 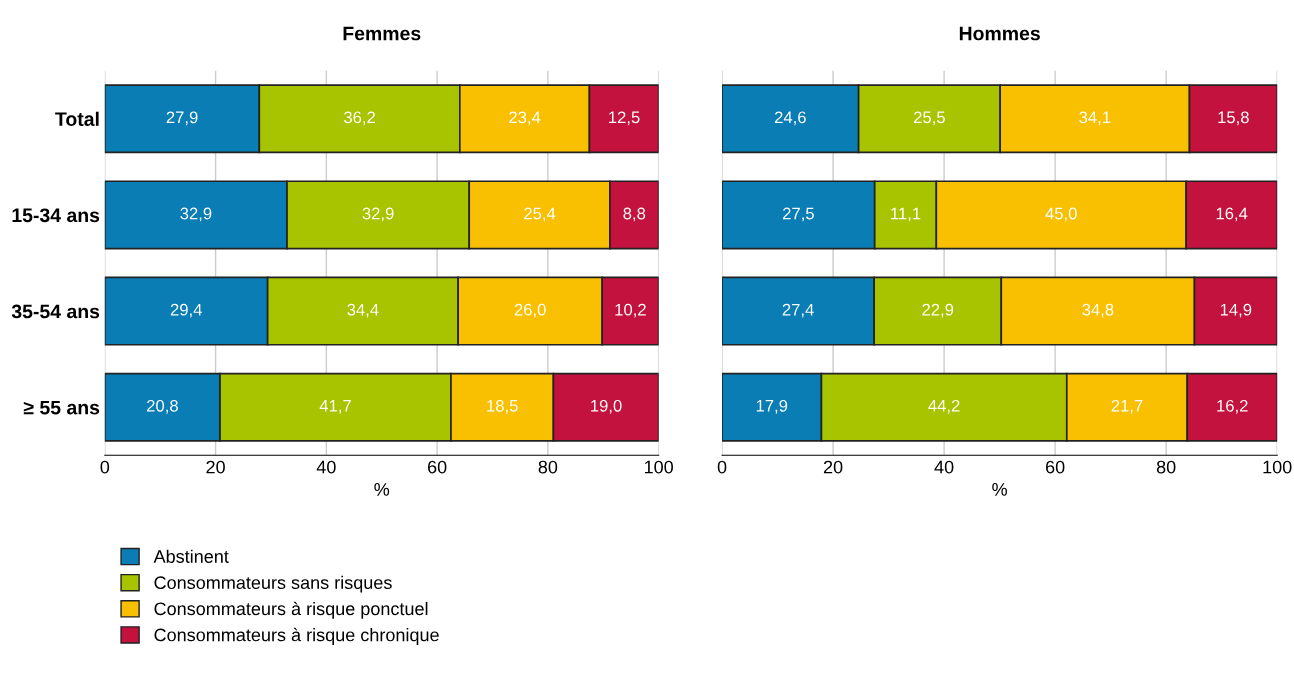 What do you see at coordinates (191, 556) in the screenshot?
I see `legend-label: Abstinent` at bounding box center [191, 556].